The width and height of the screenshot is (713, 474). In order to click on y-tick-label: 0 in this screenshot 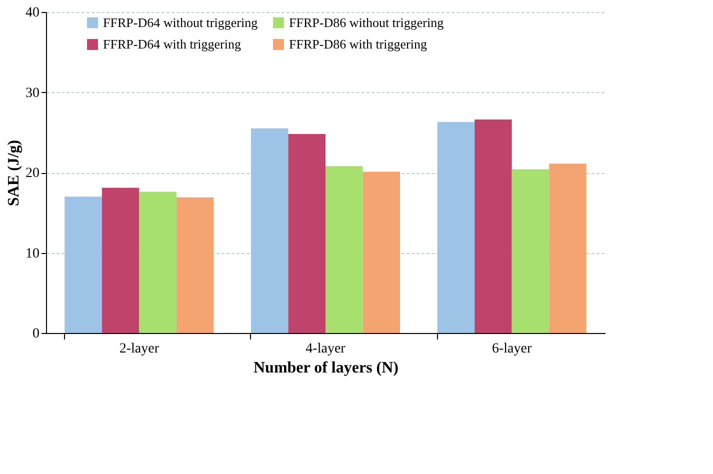, I will do `click(36, 334)`.